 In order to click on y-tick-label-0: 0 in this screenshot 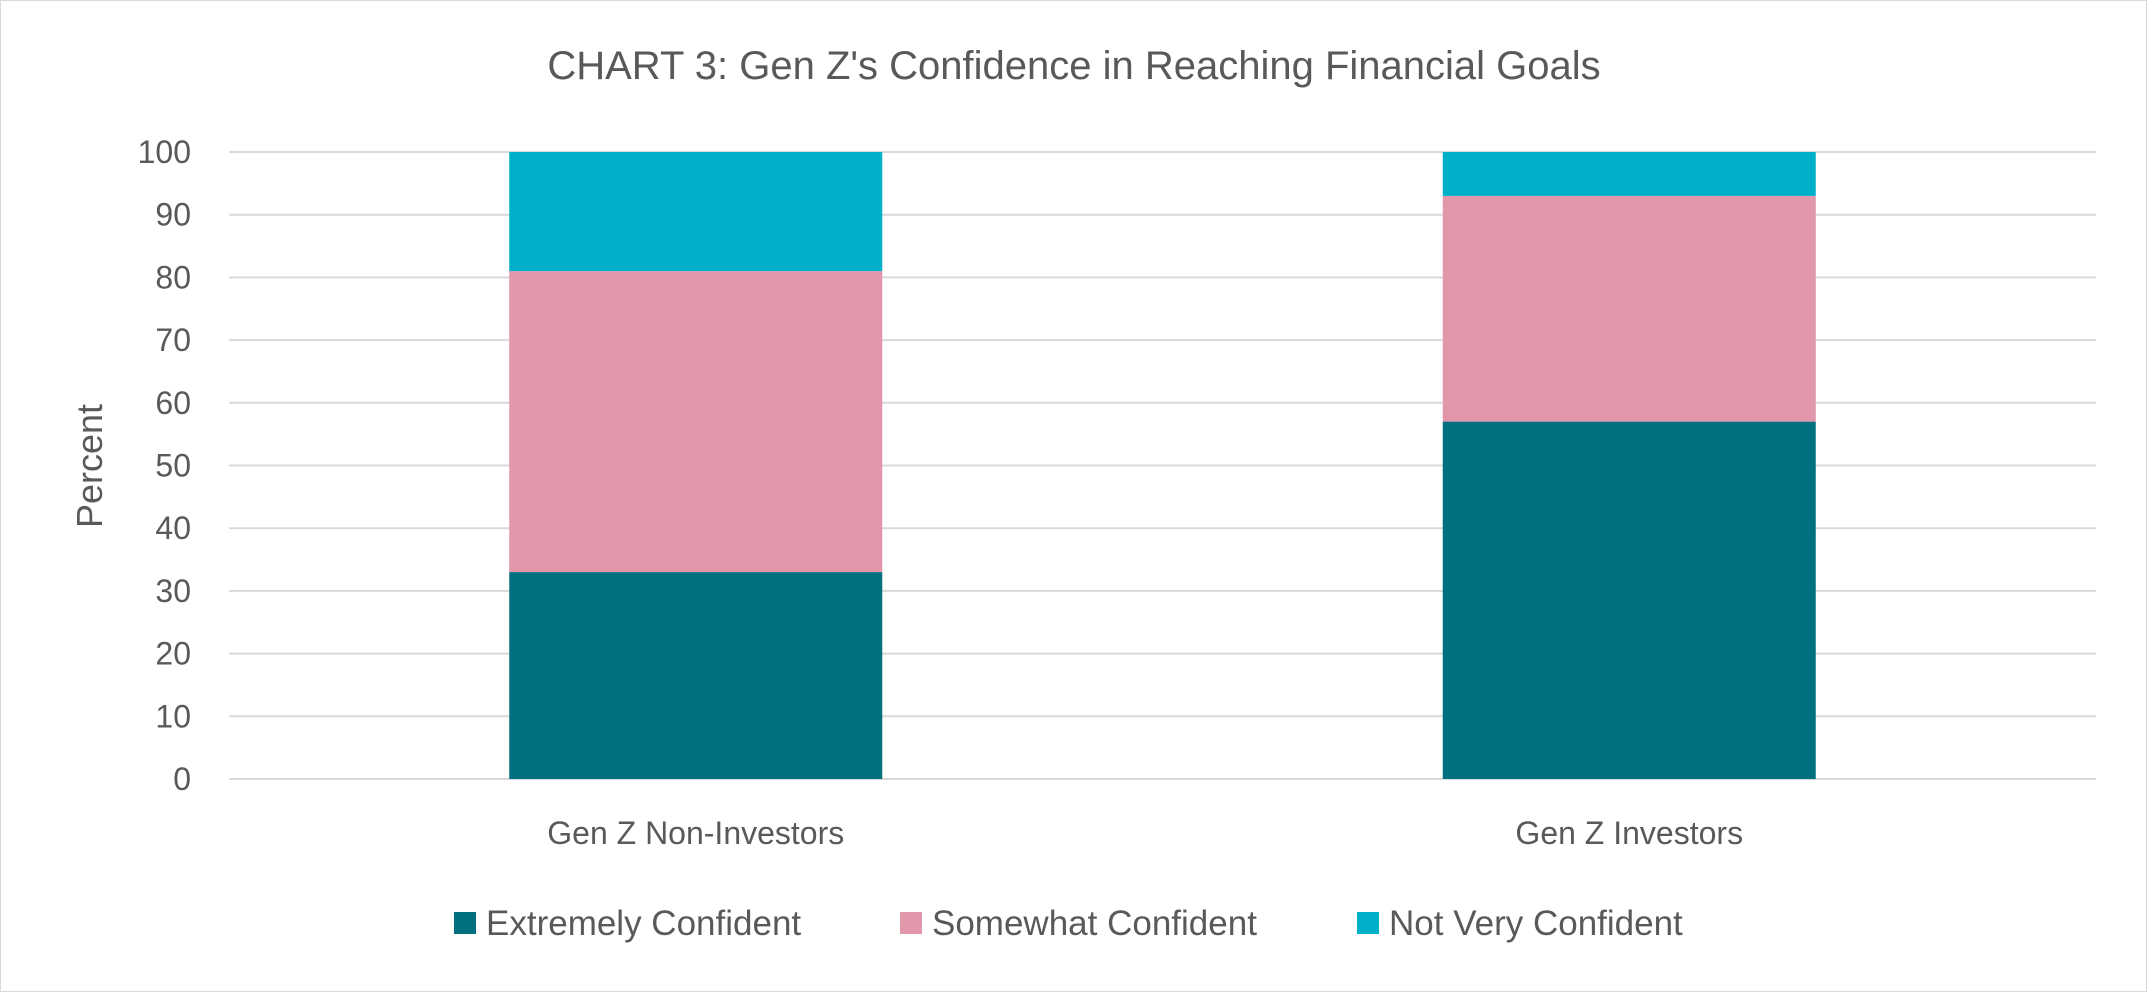, I will do `click(182, 779)`.